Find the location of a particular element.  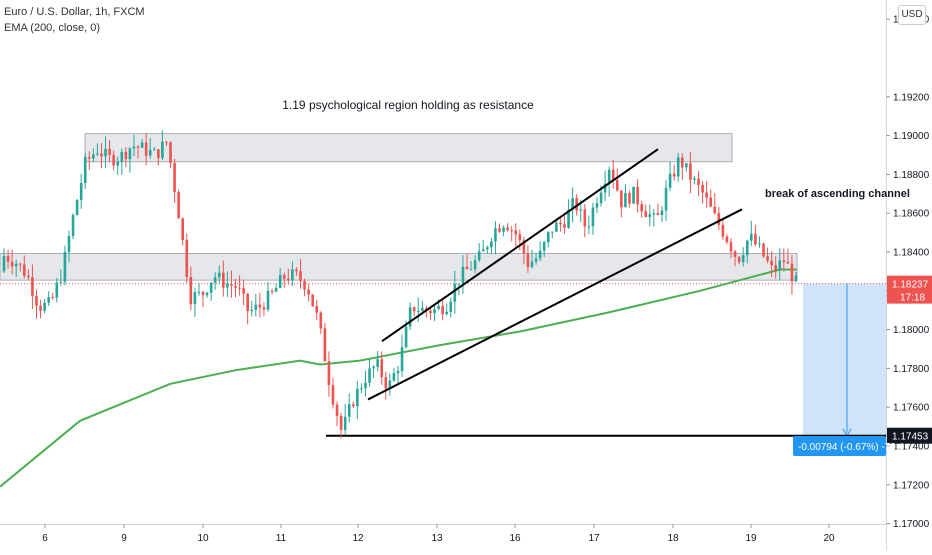

symbol-title: Euro / U.S. Dollar, 1h, FXCM is located at coordinates (74, 12).